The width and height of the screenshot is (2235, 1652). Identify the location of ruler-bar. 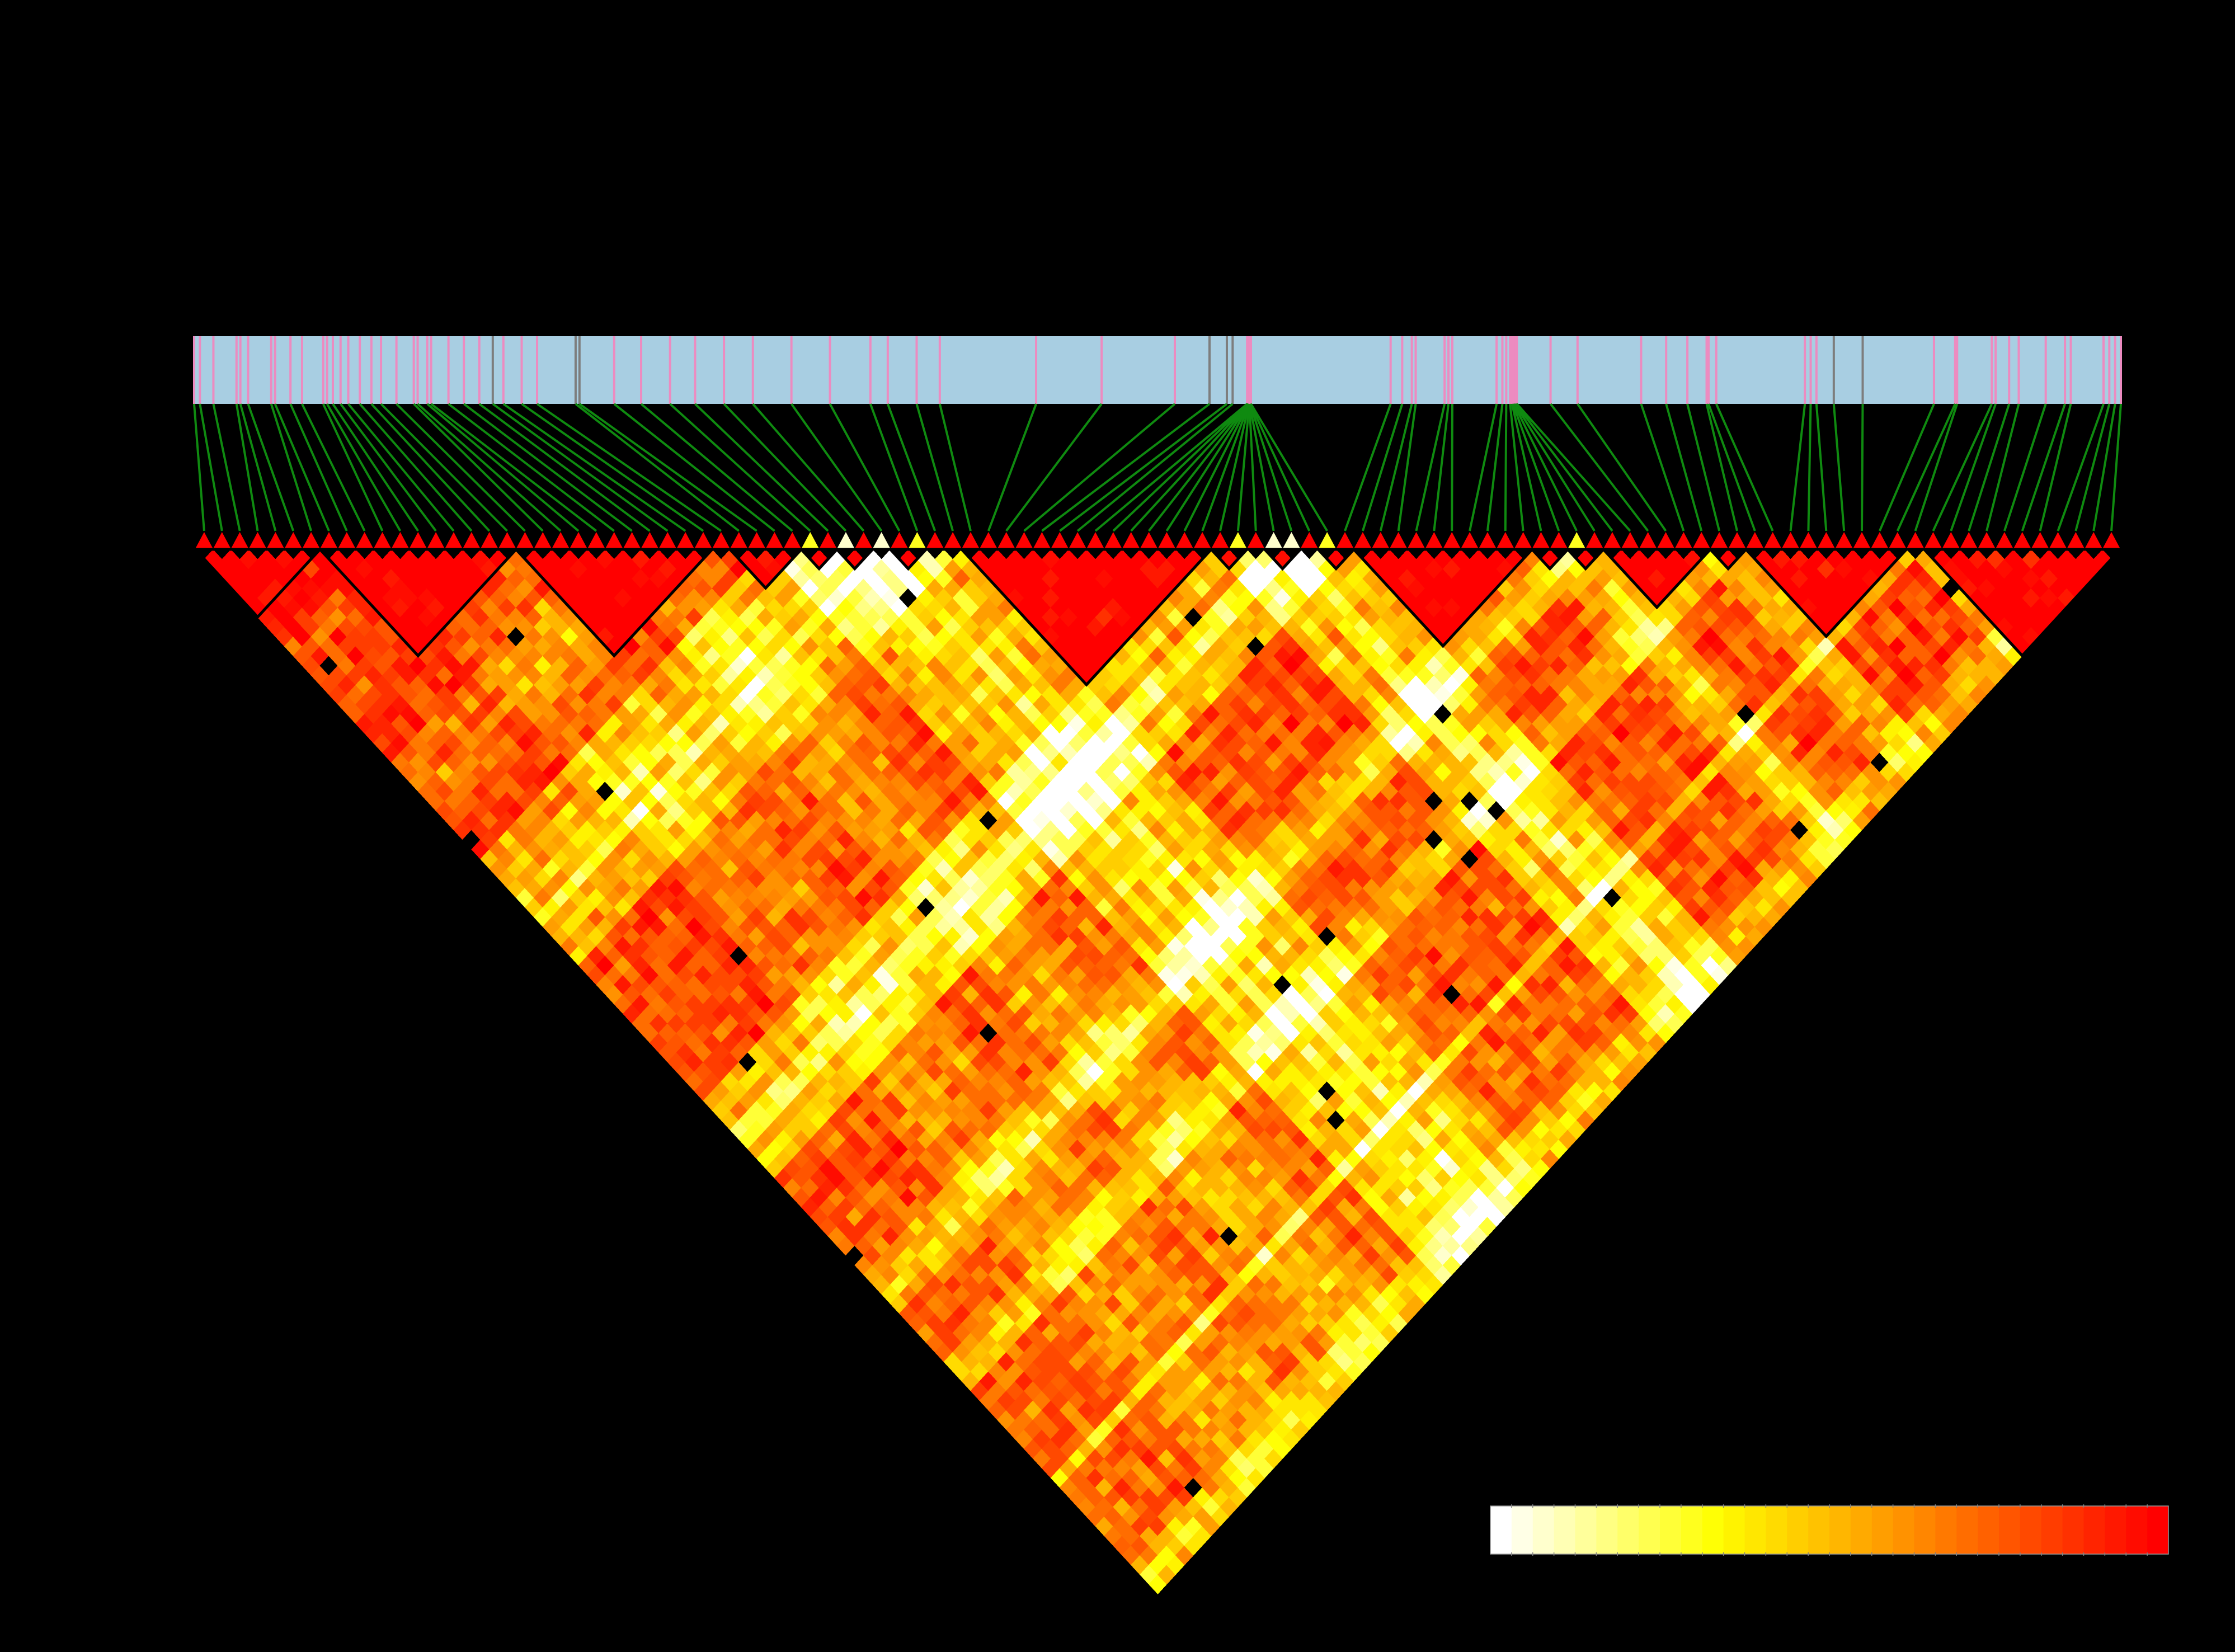
(1157, 370).